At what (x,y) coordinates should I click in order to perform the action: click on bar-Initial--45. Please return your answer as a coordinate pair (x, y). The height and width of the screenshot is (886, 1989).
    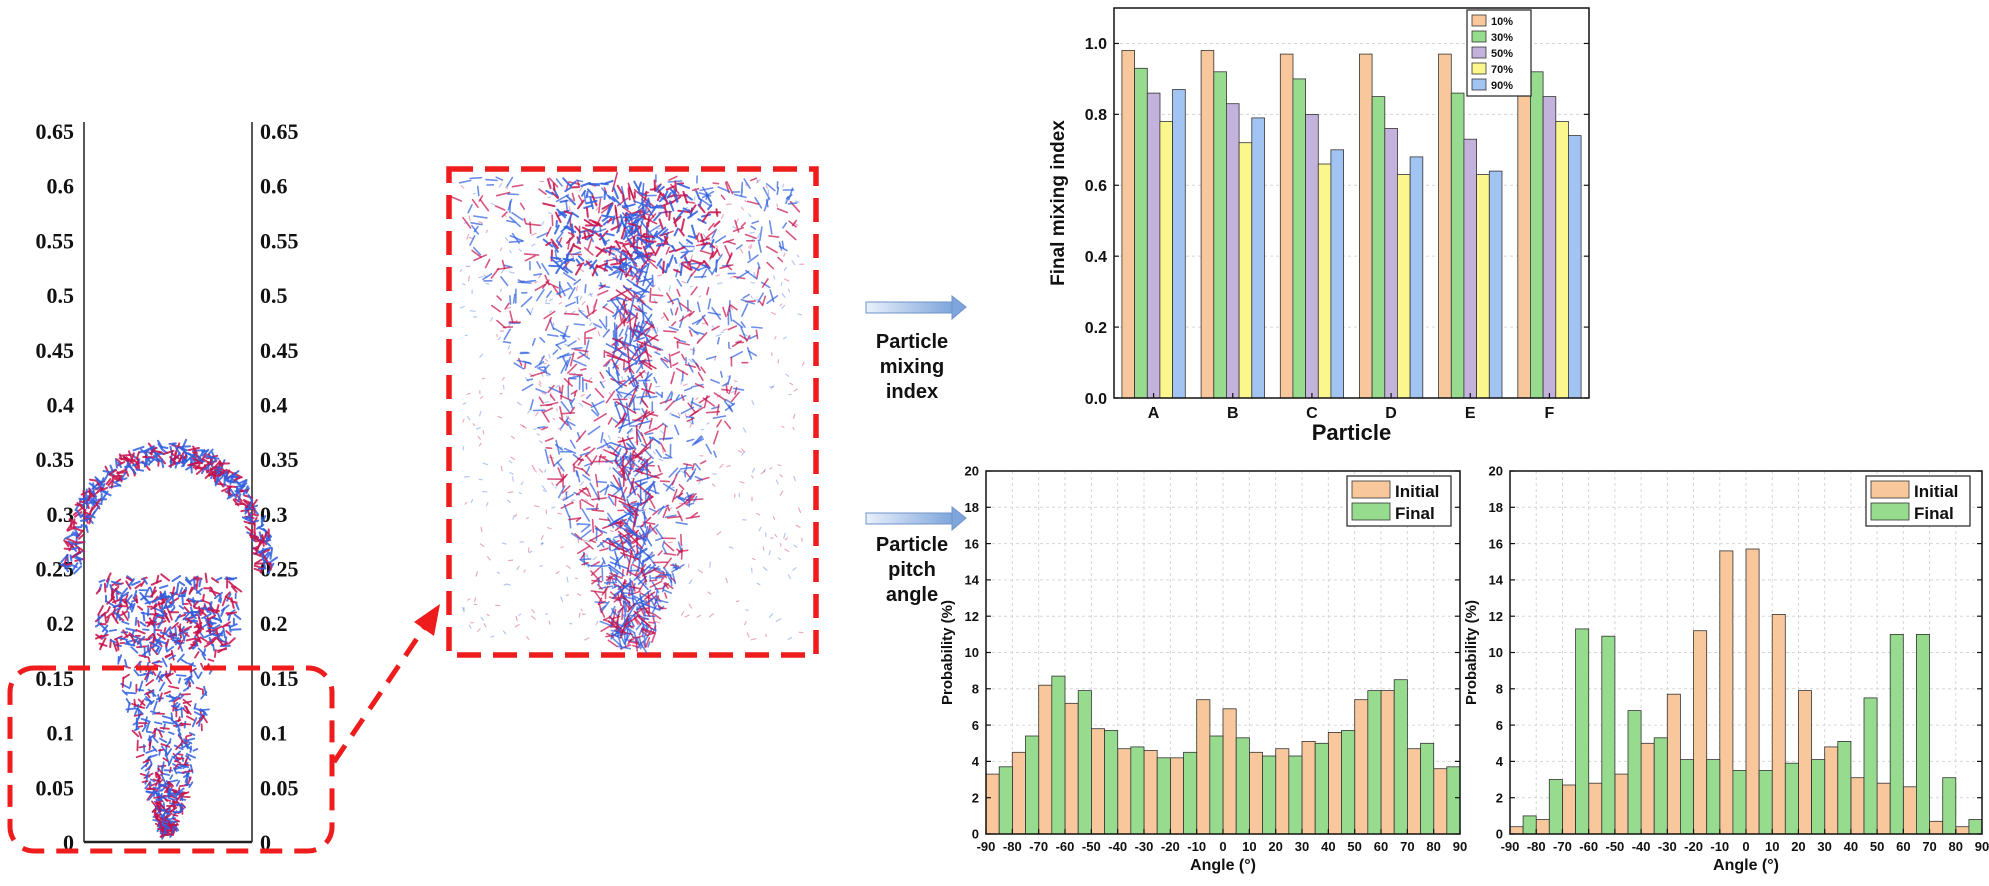
    Looking at the image, I should click on (1097, 781).